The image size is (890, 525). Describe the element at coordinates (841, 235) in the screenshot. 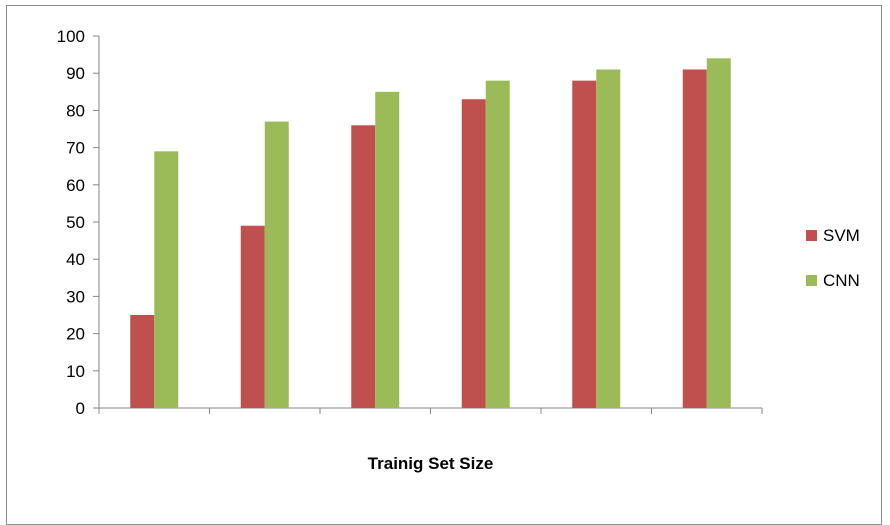

I see `legend-label-svm: SVM` at that location.